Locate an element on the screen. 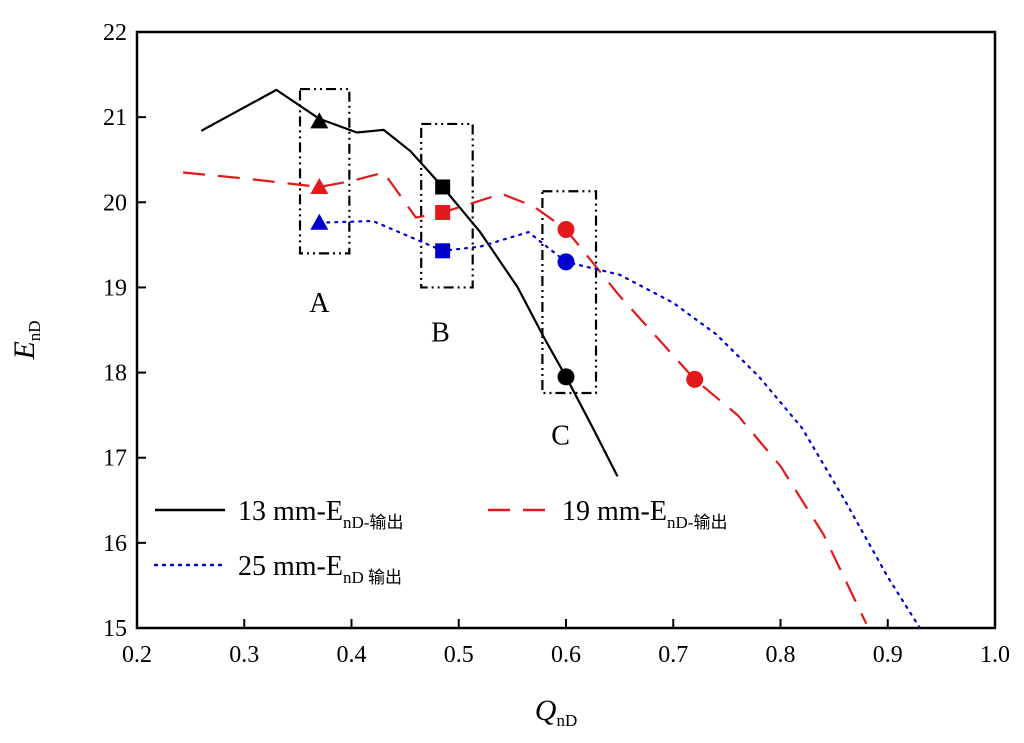  x-tick-label-2: 0.4 is located at coordinates (352, 655).